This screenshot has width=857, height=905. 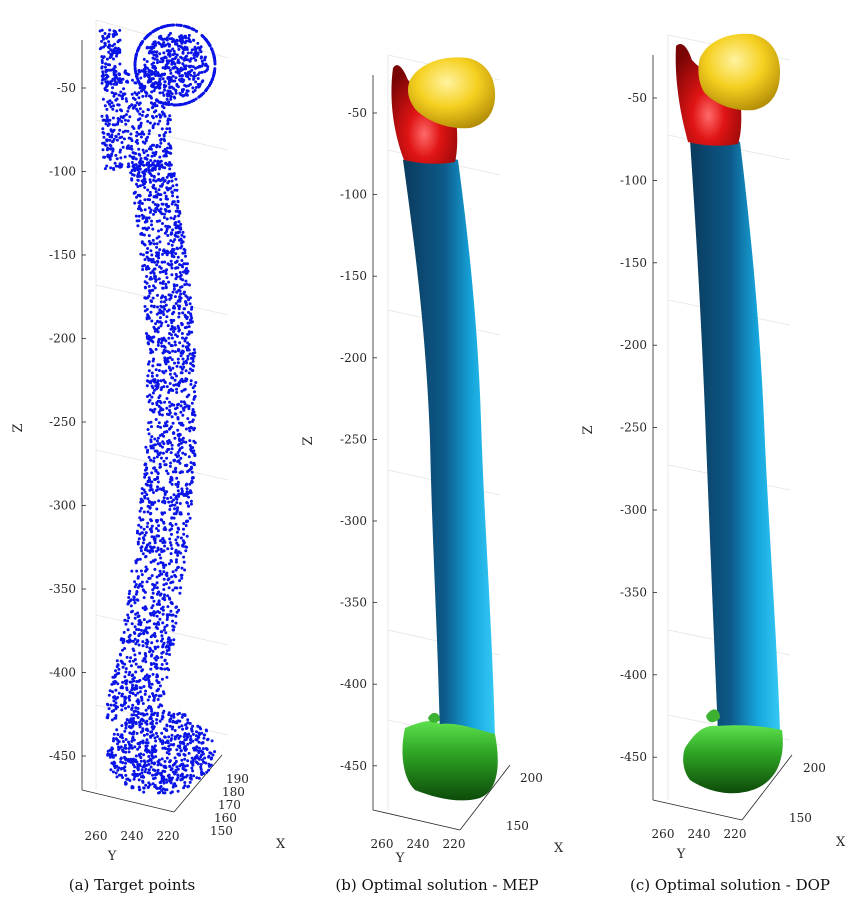 I want to click on panel-b-y-tick-2: 240, so click(x=418, y=844).